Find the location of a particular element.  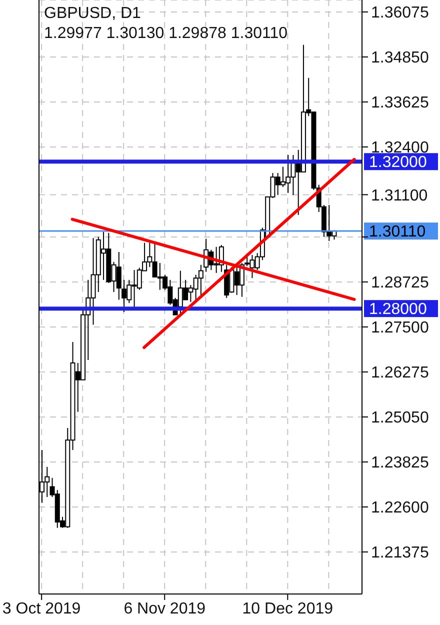

y-tick-label: 1.26275 is located at coordinates (400, 373).